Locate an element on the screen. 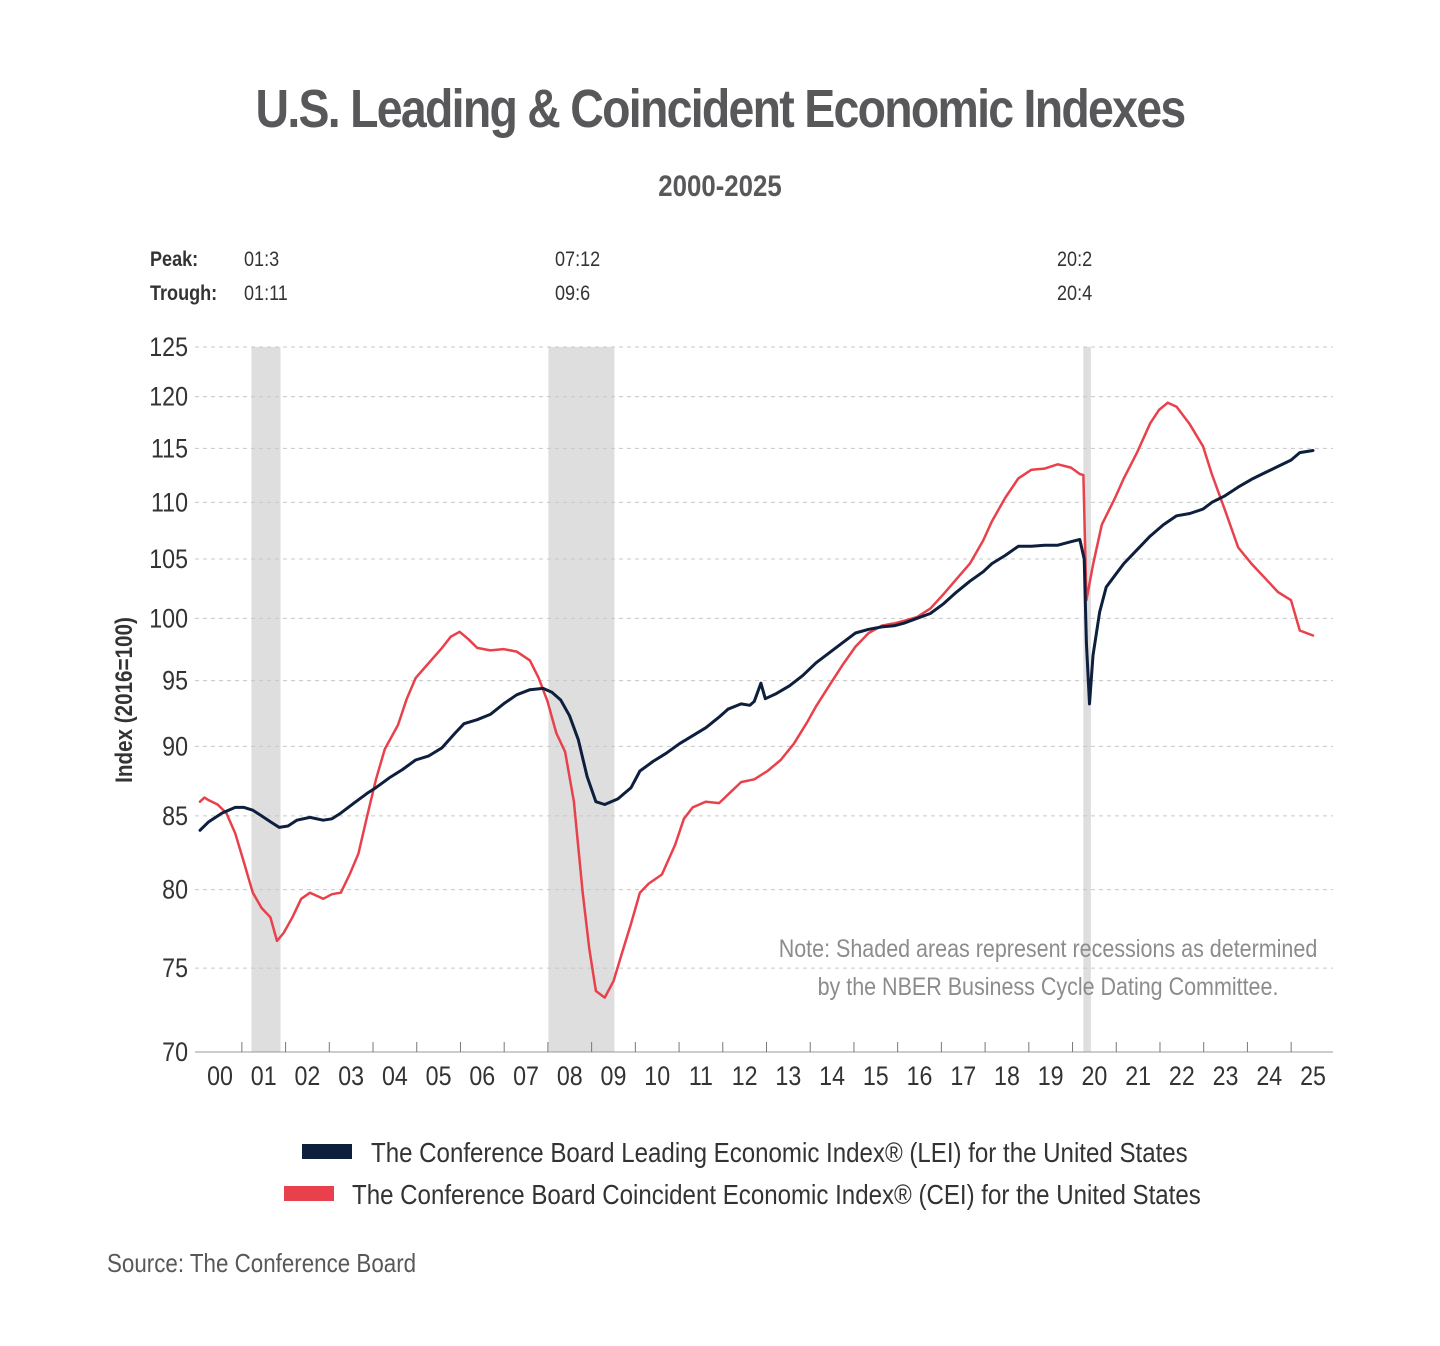  y-tick-labels-group: 70 75 80 85 90 95 100 105 110 115 120 125 is located at coordinates (168, 699).